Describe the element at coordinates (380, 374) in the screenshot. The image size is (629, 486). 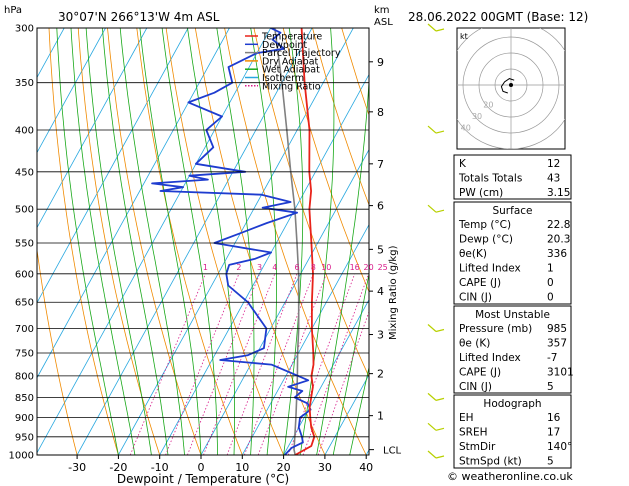
I see `km-tick-label: 2` at that location.